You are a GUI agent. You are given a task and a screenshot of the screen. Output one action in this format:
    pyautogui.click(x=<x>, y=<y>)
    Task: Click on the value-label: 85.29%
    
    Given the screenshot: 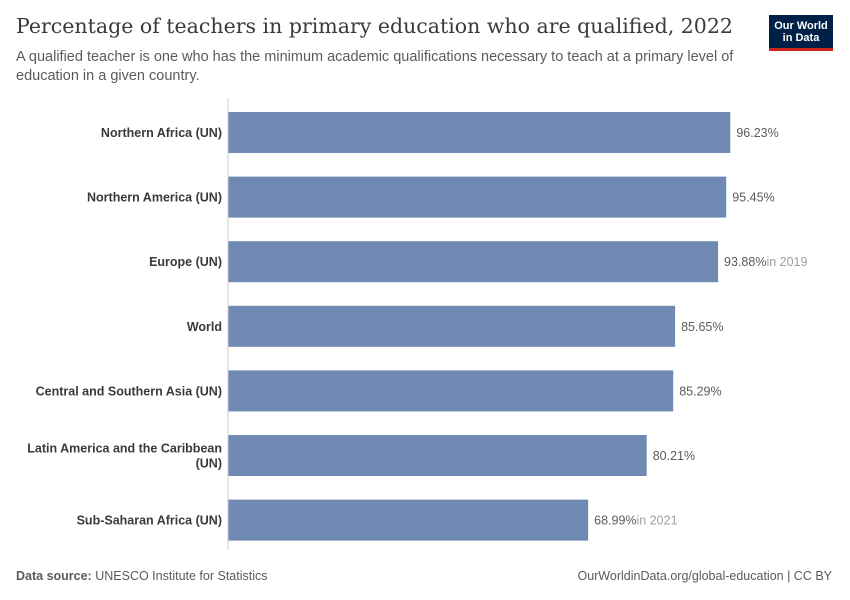 What is the action you would take?
    pyautogui.click(x=700, y=391)
    